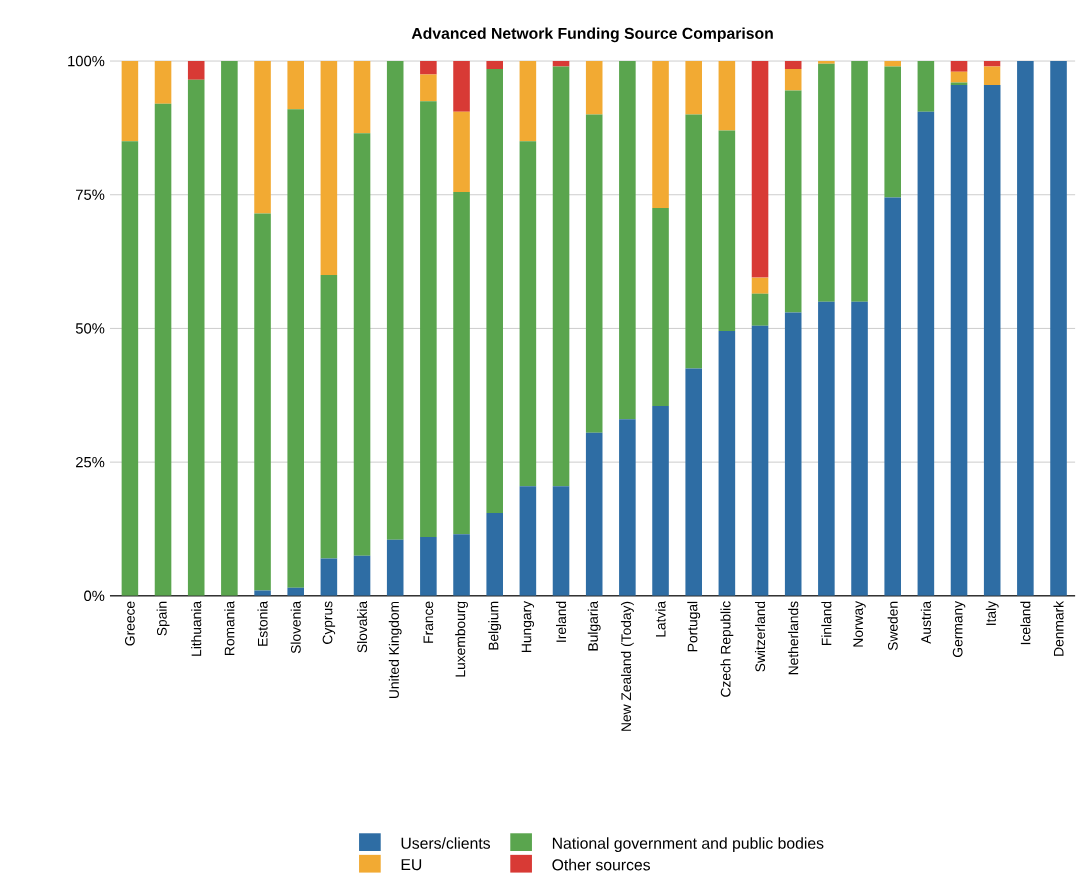 The image size is (1082, 892). What do you see at coordinates (793, 638) in the screenshot?
I see `x-tick-label: Netherlands` at bounding box center [793, 638].